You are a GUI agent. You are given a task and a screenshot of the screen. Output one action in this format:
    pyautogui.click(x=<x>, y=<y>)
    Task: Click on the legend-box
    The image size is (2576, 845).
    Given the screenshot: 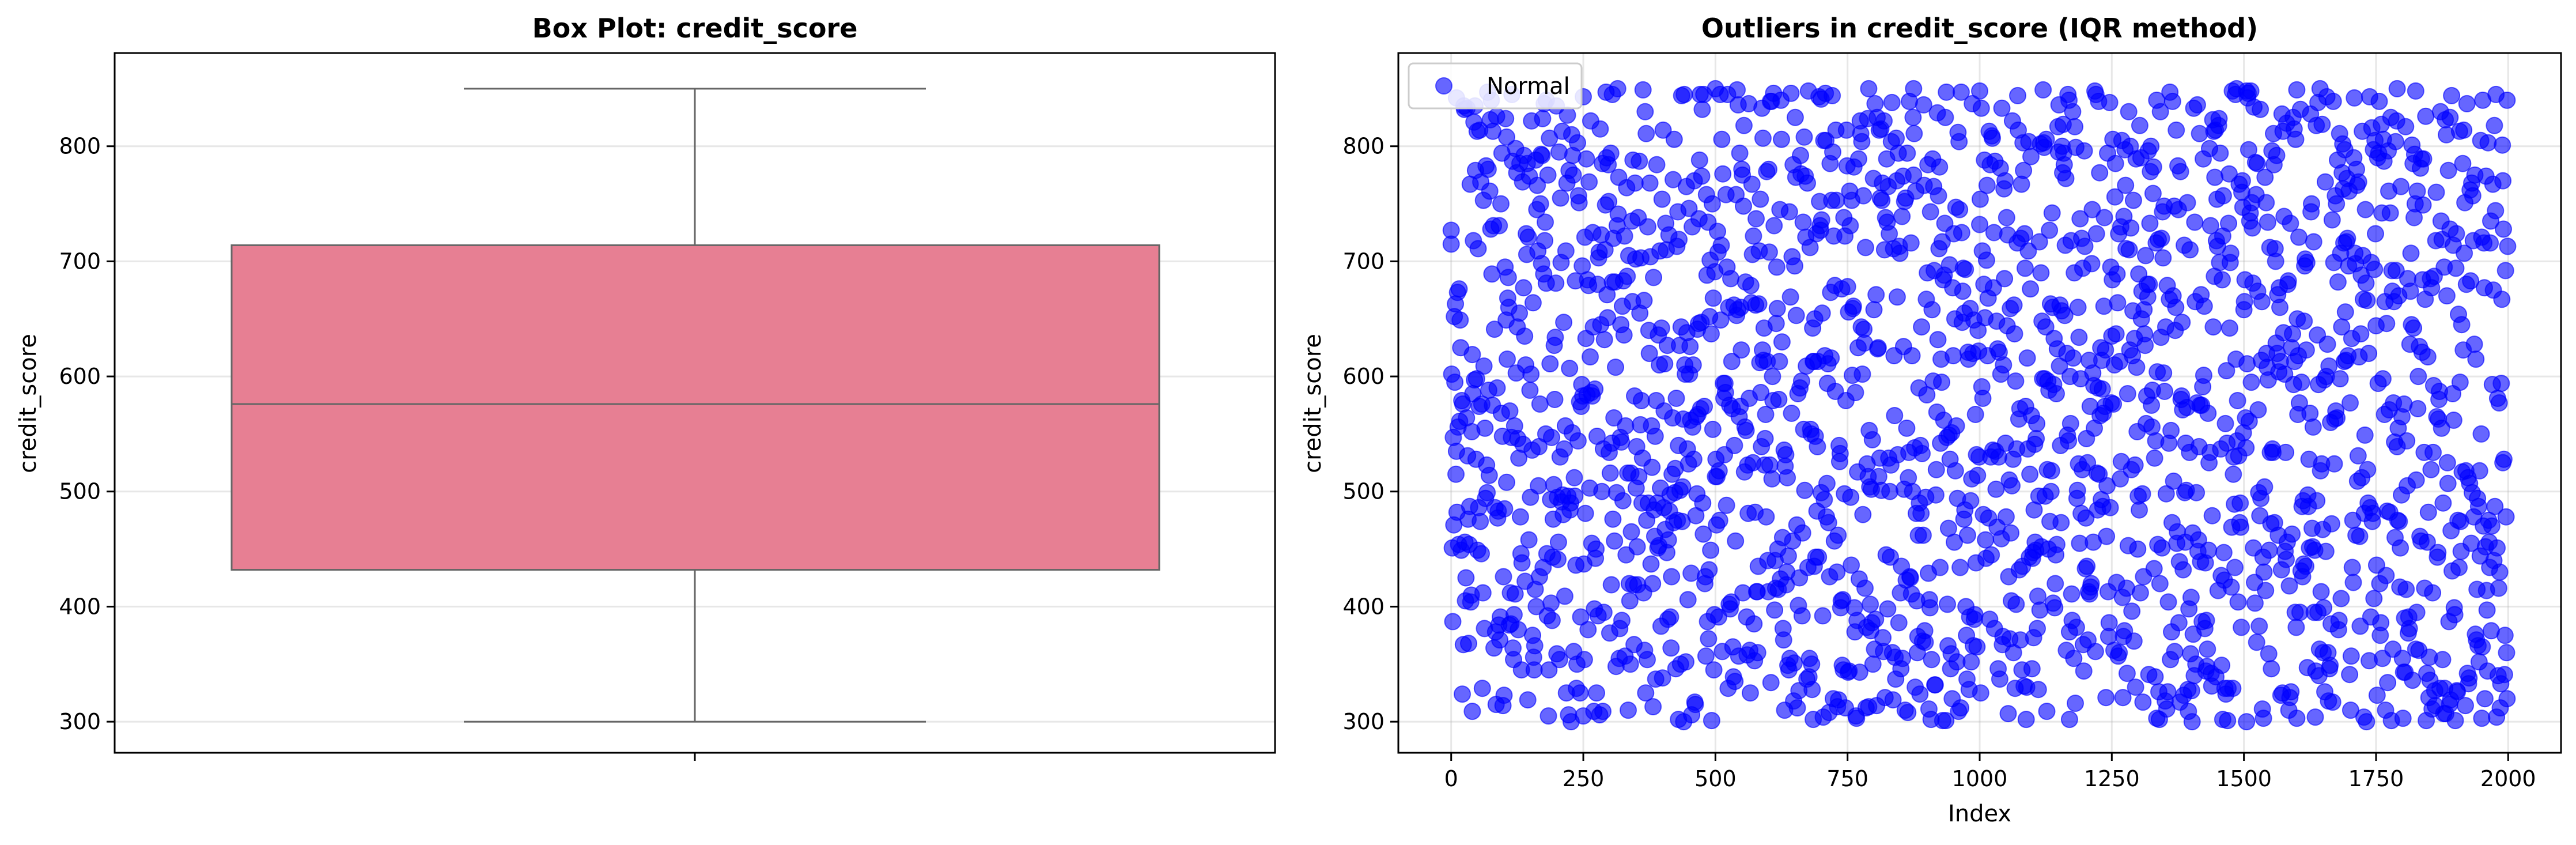 What is the action you would take?
    pyautogui.click(x=1495, y=86)
    